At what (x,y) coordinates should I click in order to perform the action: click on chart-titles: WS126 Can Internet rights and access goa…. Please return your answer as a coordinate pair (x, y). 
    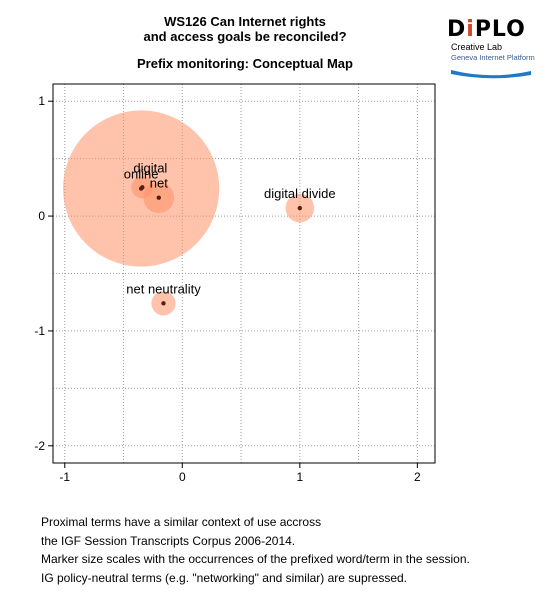
    Looking at the image, I should click on (245, 42).